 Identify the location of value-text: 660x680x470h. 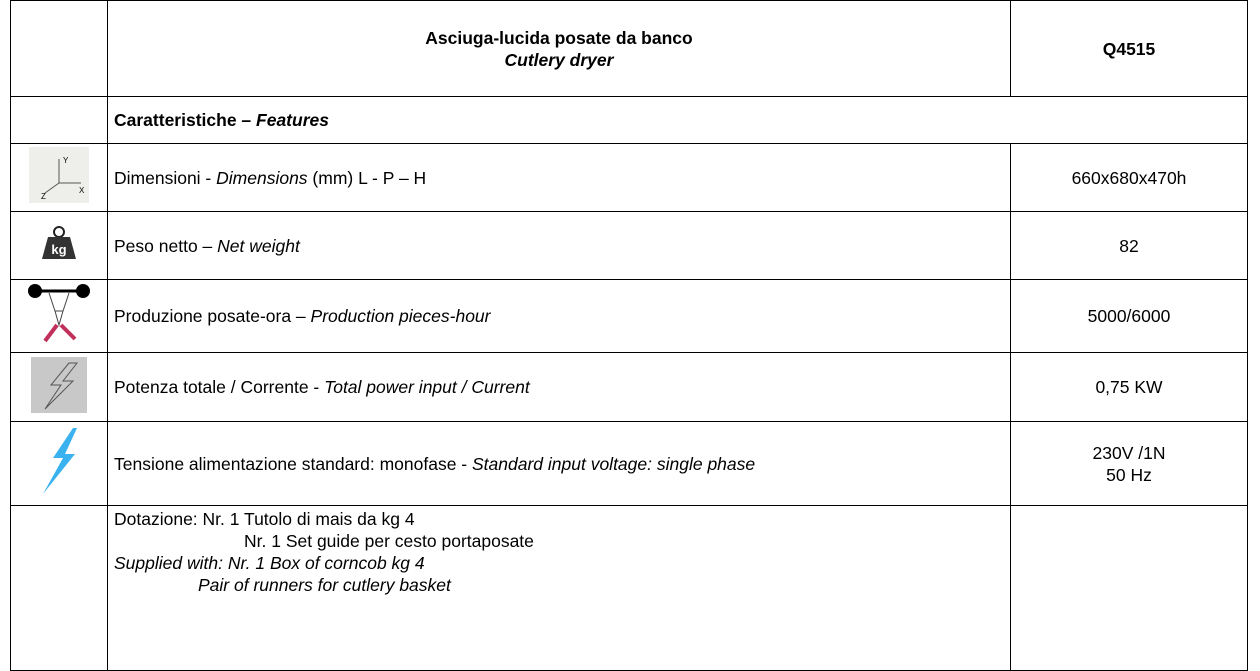
(1129, 177).